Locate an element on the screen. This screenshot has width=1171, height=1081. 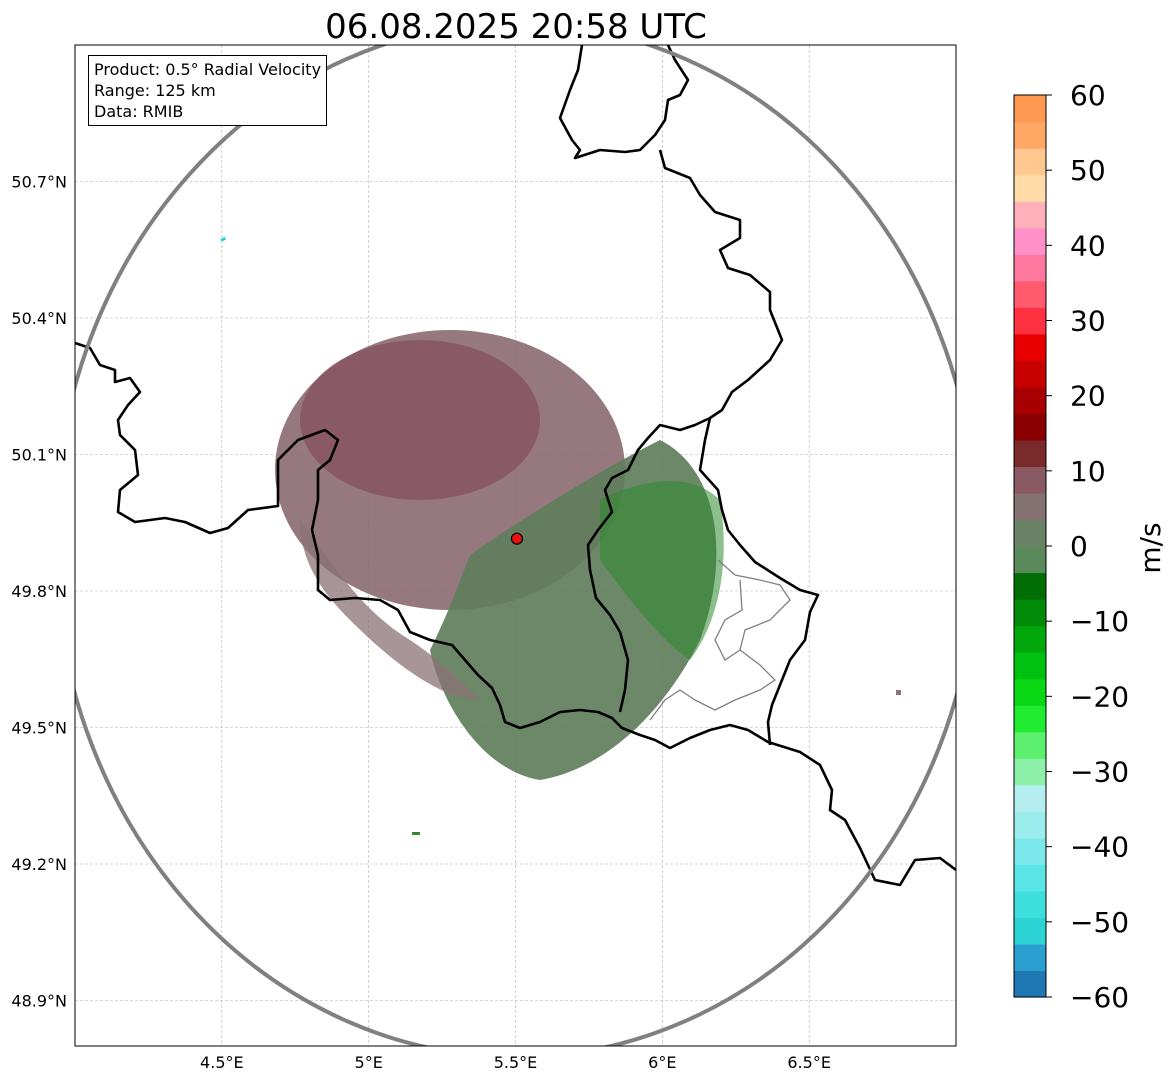
x-tick-label: 5.5°E is located at coordinates (516, 1062).